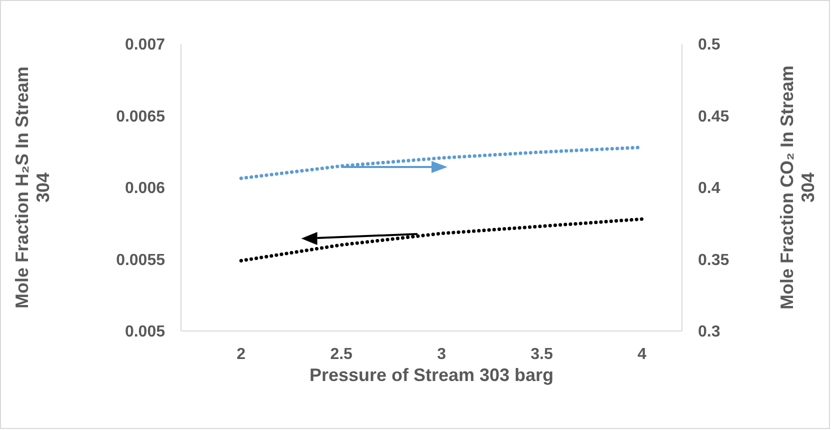  I want to click on y-tick-label: 0.0055, so click(141, 260).